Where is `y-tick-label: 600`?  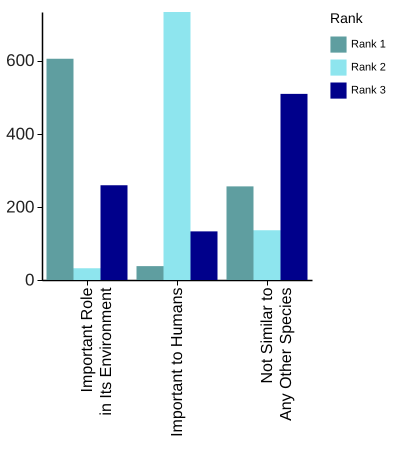
y-tick-label: 600 is located at coordinates (20, 60).